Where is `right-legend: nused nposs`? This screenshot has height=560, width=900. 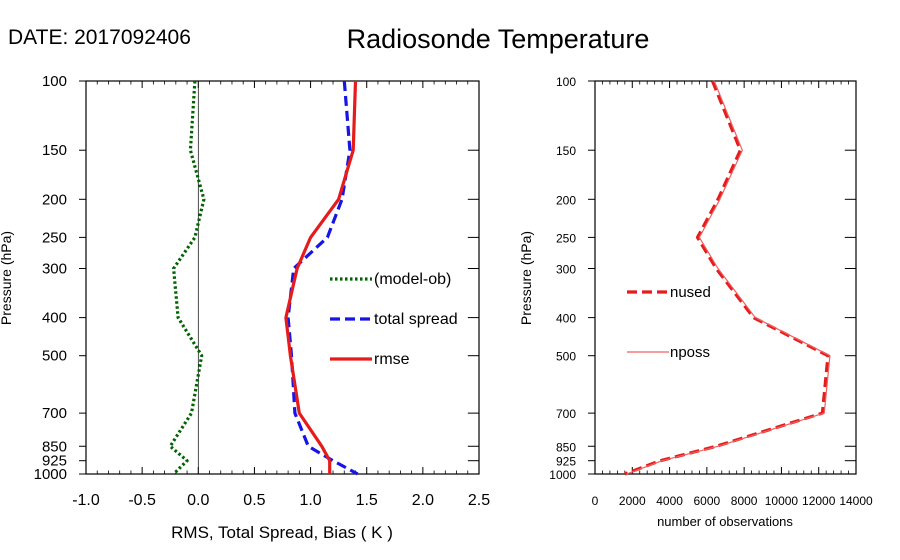 right-legend: nused nposs is located at coordinates (669, 322).